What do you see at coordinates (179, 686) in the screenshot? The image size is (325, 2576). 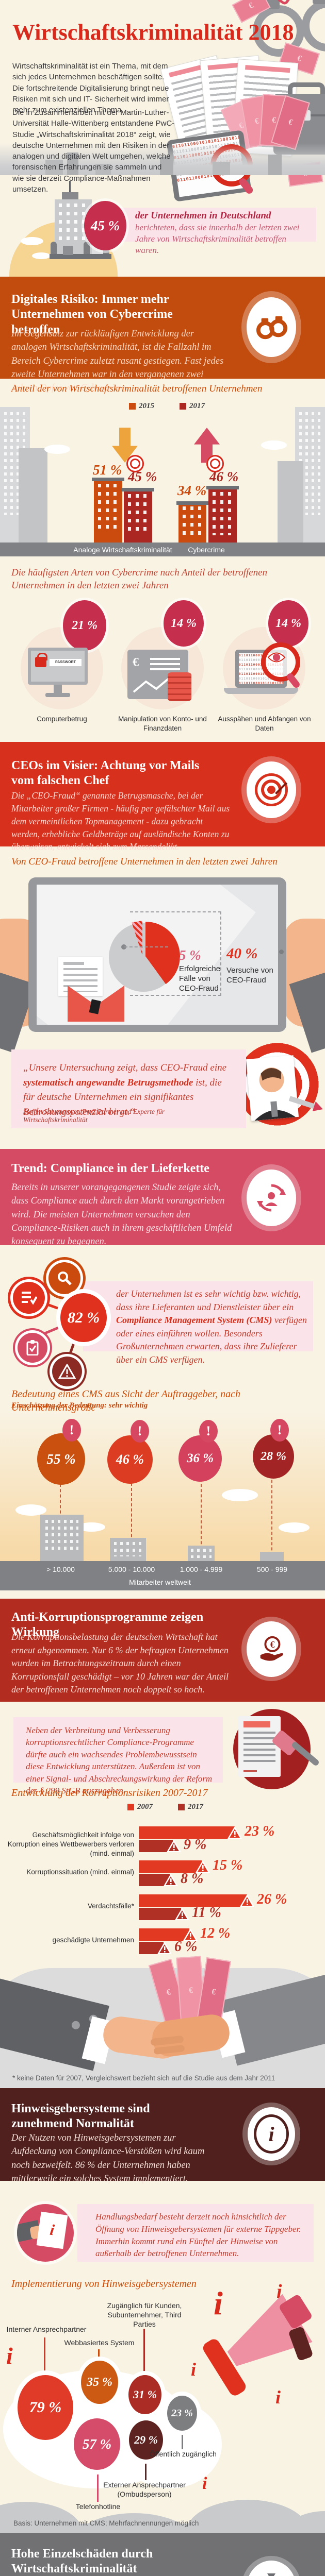 I see `coin-stack-icon` at bounding box center [179, 686].